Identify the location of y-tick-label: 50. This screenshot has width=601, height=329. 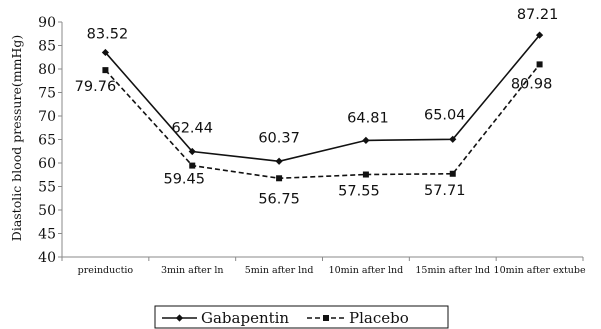
(47, 211).